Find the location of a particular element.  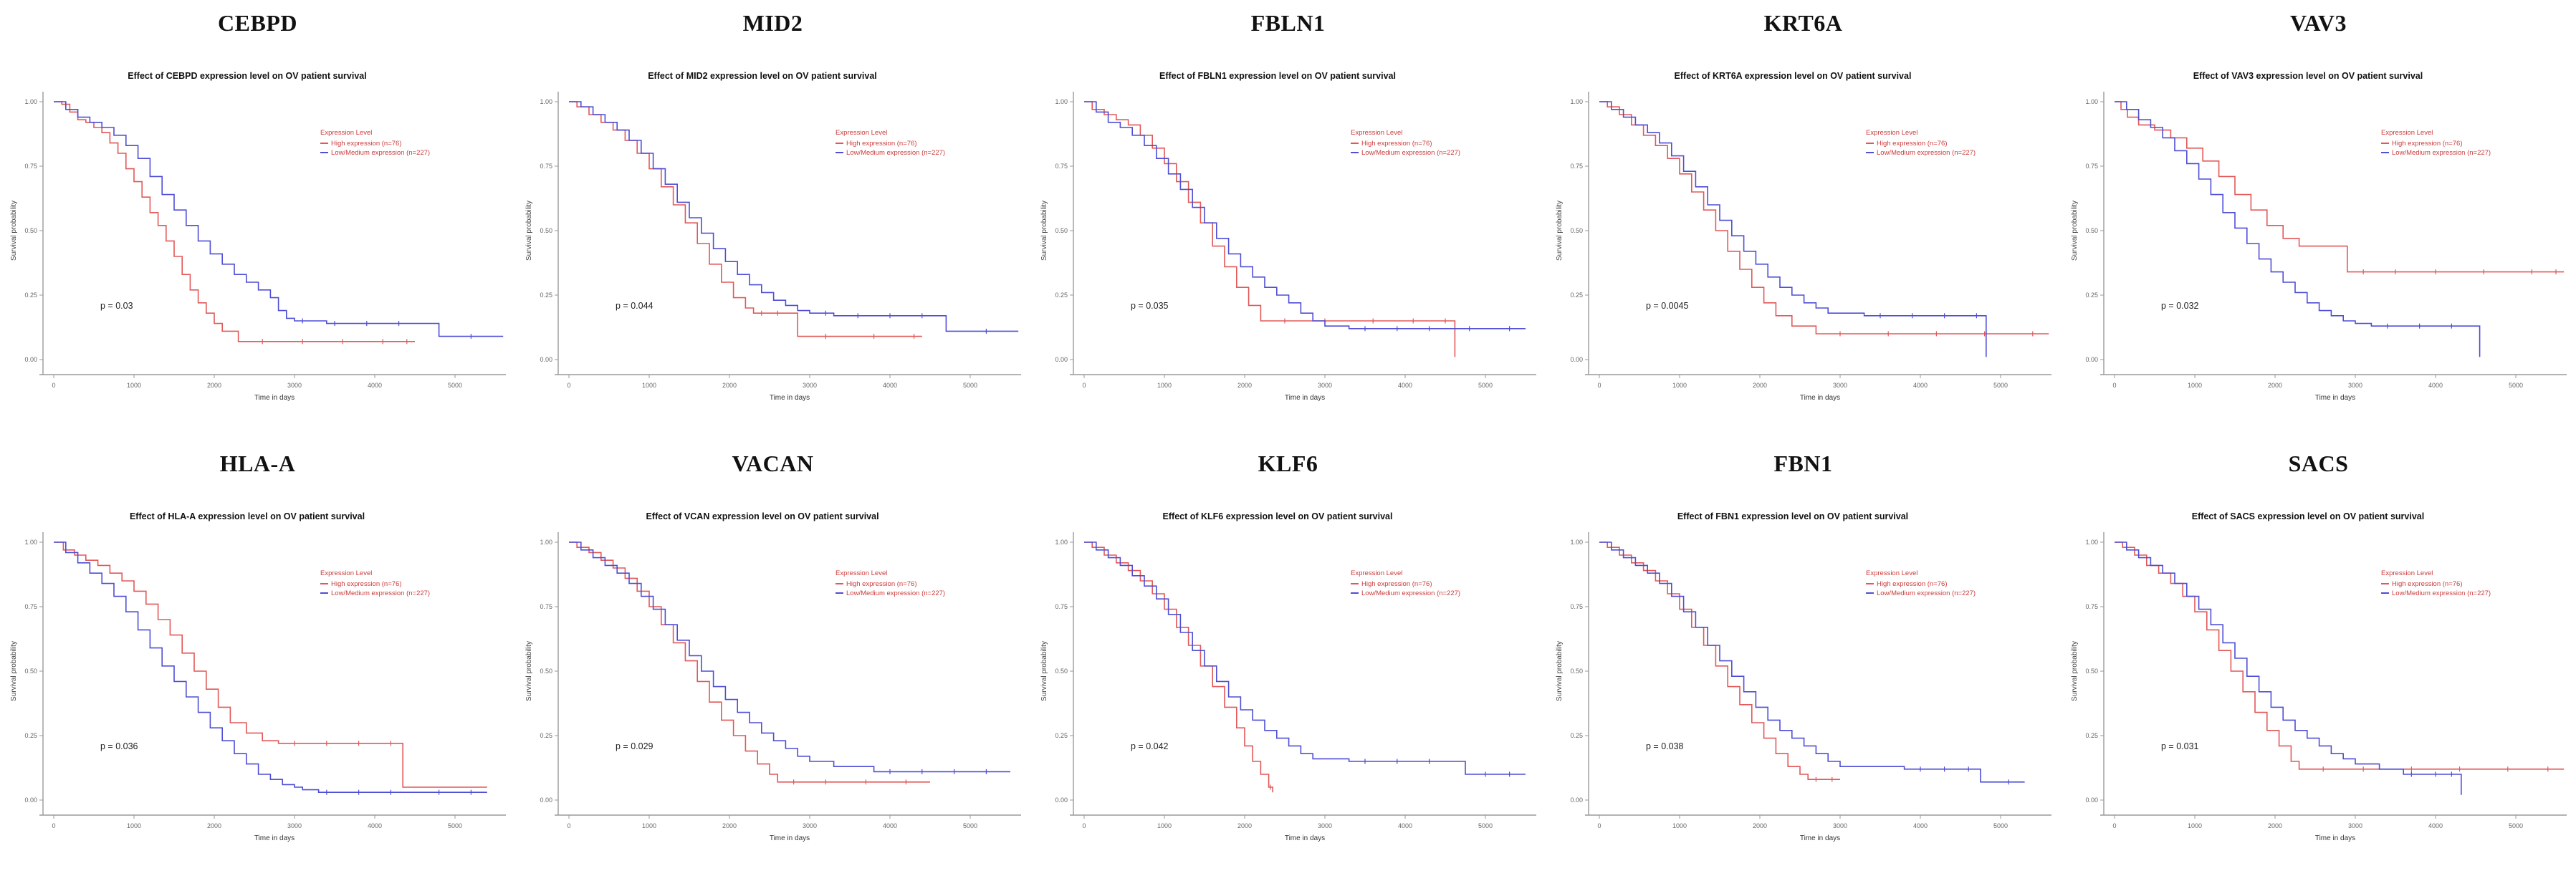

gene-title: MID2 is located at coordinates (773, 23).